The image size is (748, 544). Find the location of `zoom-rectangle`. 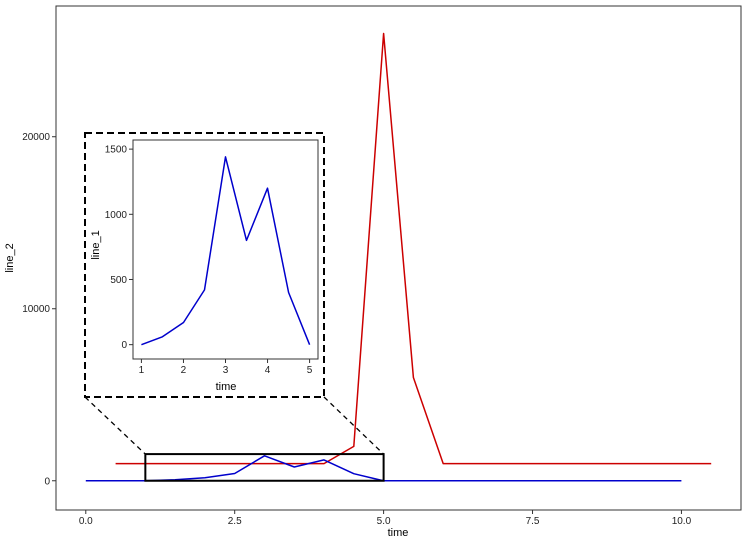

zoom-rectangle is located at coordinates (264, 467).